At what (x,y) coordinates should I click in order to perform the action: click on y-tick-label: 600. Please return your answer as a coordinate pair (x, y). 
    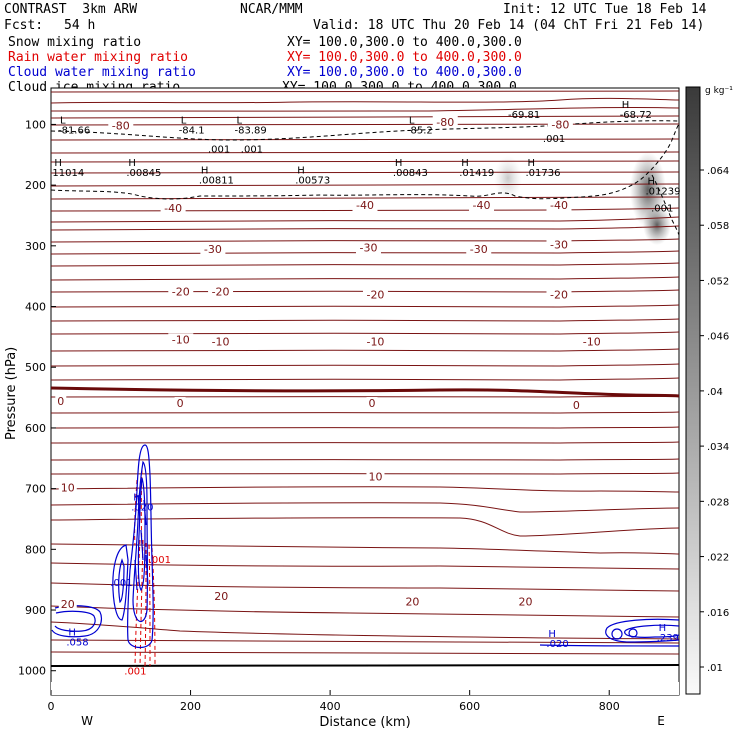
    Looking at the image, I should click on (35, 428).